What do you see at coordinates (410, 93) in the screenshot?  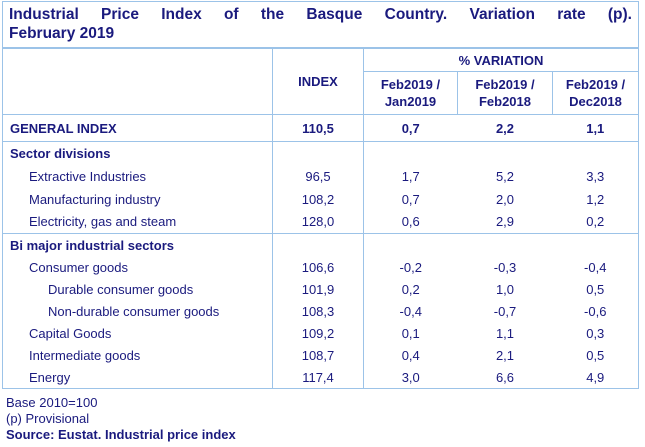 I see `variation-column-header-feb2019-jan2019: Feb2019 / Jan2019` at bounding box center [410, 93].